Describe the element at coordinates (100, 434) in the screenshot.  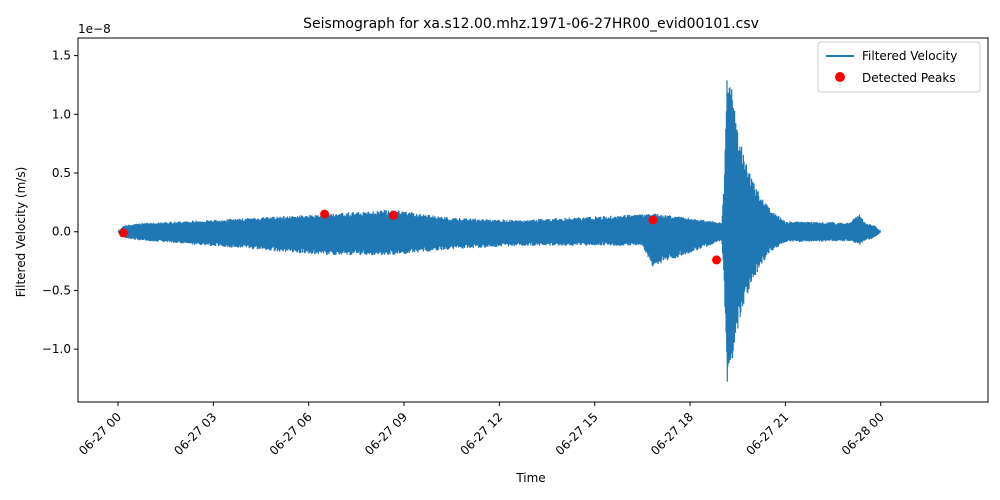
I see `x-tick-label: 06-27 00` at that location.